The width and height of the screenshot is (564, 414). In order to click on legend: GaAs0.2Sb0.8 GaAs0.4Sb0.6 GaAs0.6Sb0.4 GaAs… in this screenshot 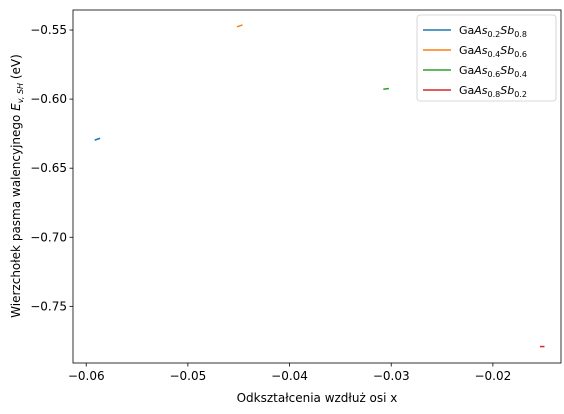, I will do `click(486, 58)`.